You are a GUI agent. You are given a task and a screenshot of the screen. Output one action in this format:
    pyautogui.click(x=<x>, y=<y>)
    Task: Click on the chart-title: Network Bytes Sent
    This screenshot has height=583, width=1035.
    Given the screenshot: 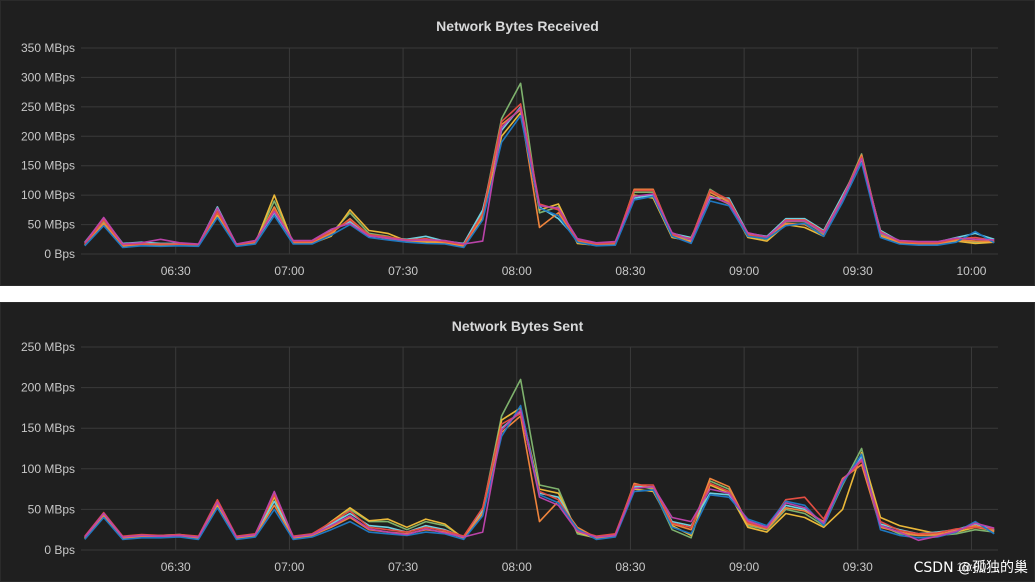 What is the action you would take?
    pyautogui.click(x=517, y=326)
    